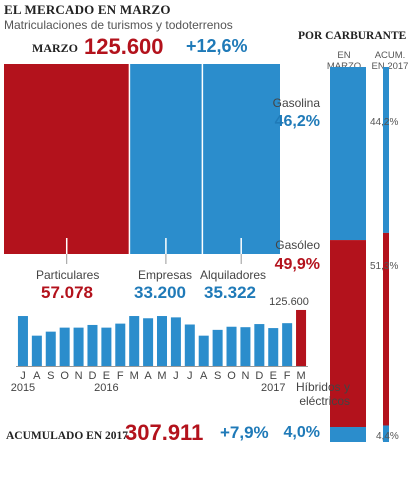 Image resolution: width=414 pixels, height=480 pixels. What do you see at coordinates (87, 9) in the screenshot?
I see `page-title: EL MERCADO EN MARZO` at bounding box center [87, 9].